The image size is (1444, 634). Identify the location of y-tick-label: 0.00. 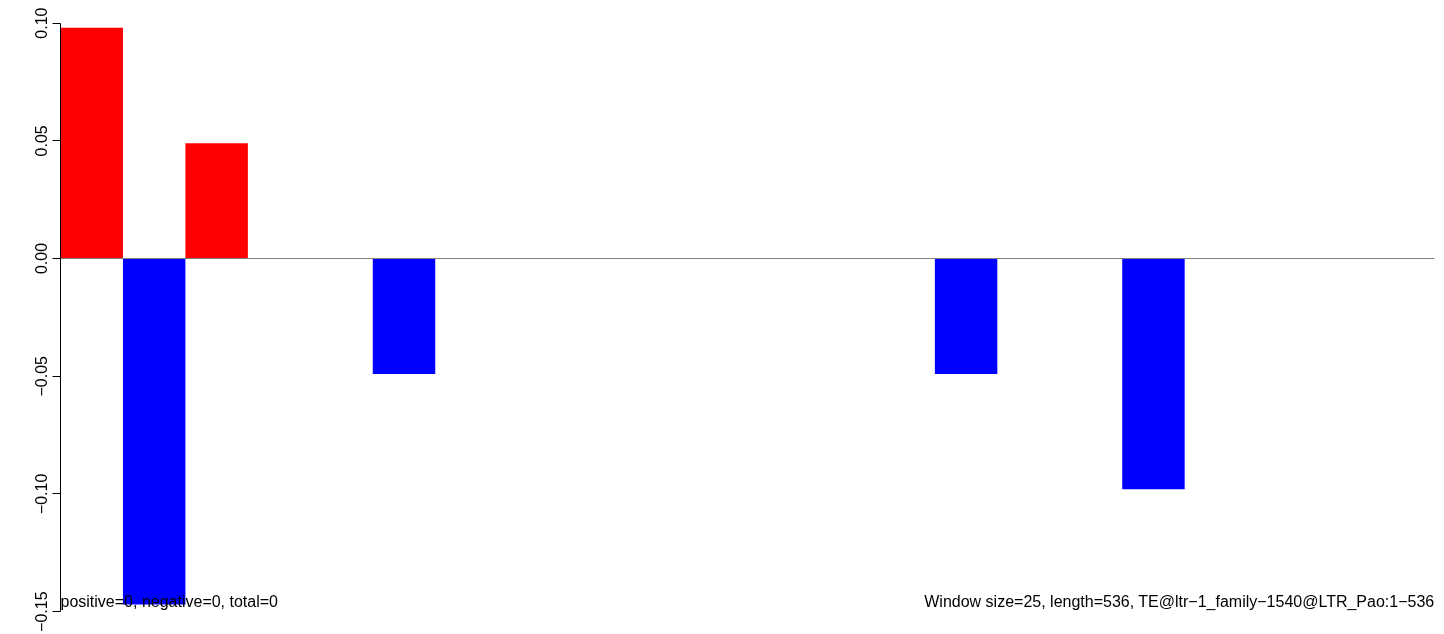
(42, 258).